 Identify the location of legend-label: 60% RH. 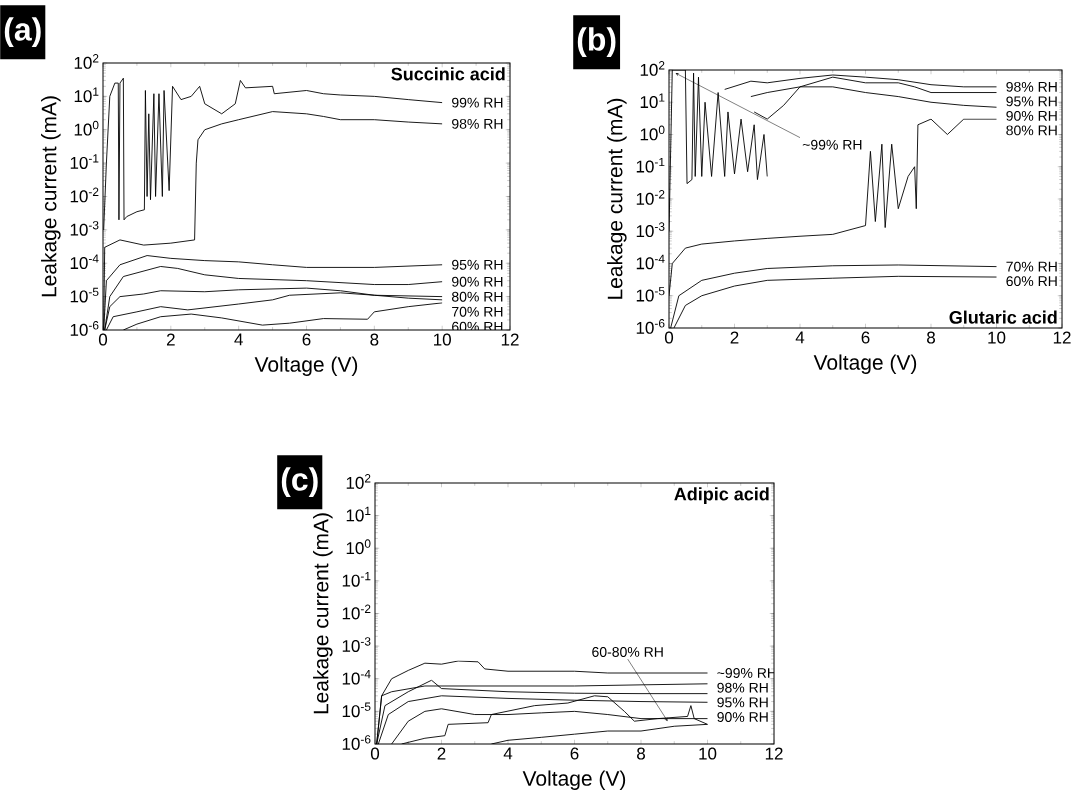
(1031, 281).